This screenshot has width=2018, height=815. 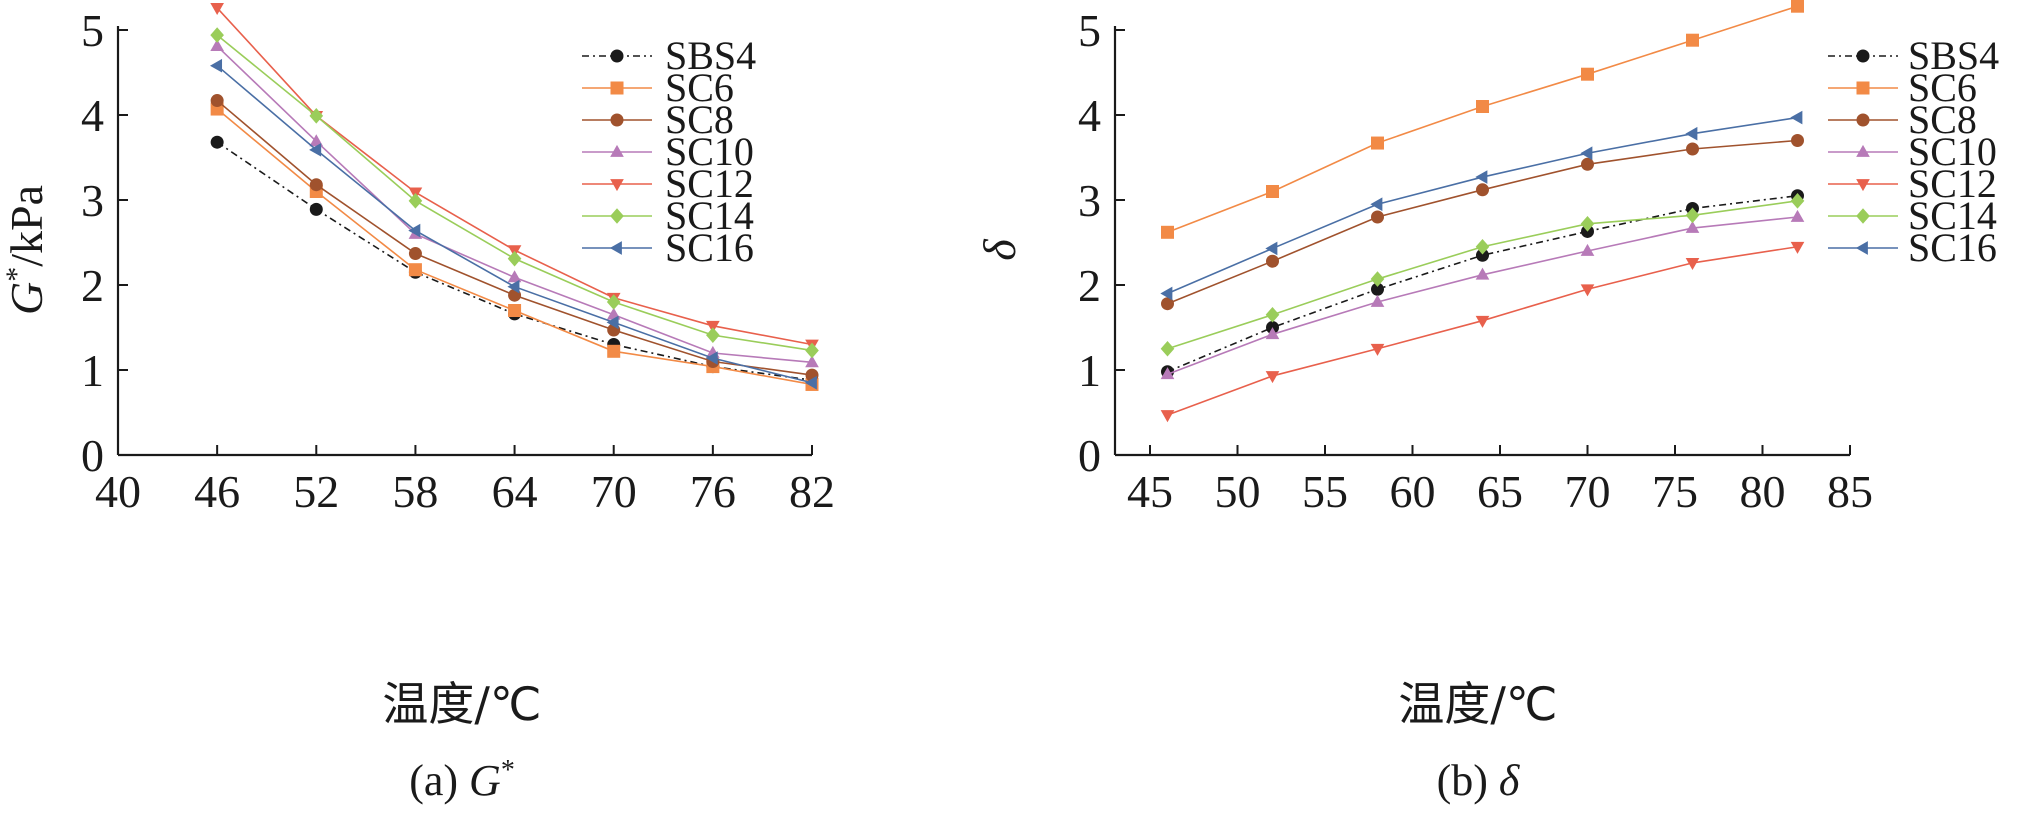 What do you see at coordinates (699, 87) in the screenshot?
I see `legend-label-sc6: SC6` at bounding box center [699, 87].